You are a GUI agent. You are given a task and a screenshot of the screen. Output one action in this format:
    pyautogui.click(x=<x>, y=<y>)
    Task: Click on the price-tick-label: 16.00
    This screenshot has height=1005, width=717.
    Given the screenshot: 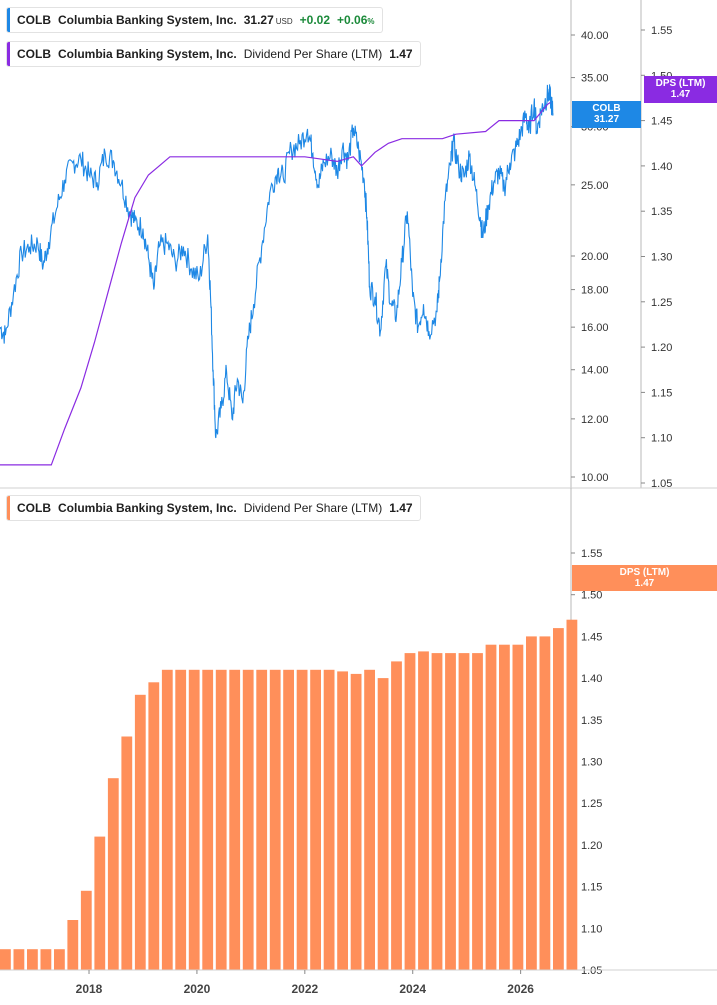 What is the action you would take?
    pyautogui.click(x=595, y=328)
    